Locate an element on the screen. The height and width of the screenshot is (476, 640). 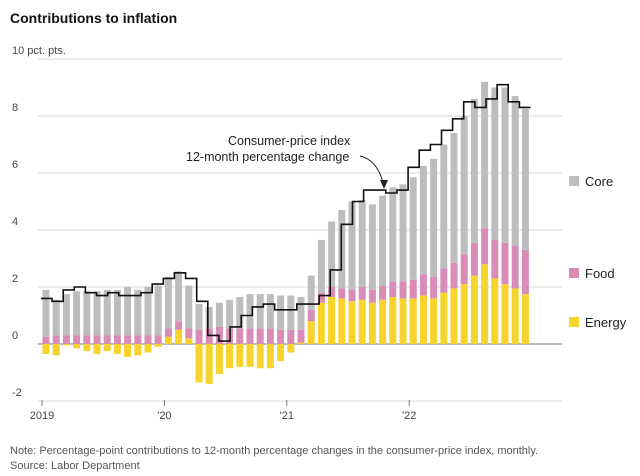
legend-label-energy: Energy is located at coordinates (606, 322).